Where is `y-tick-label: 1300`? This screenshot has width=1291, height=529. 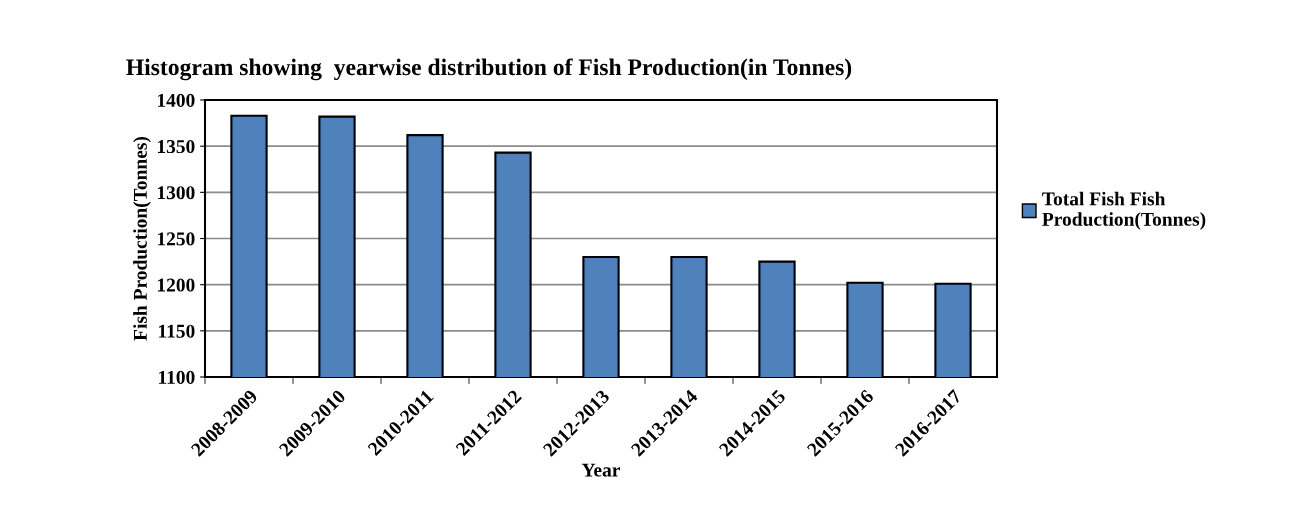
y-tick-label: 1300 is located at coordinates (176, 193).